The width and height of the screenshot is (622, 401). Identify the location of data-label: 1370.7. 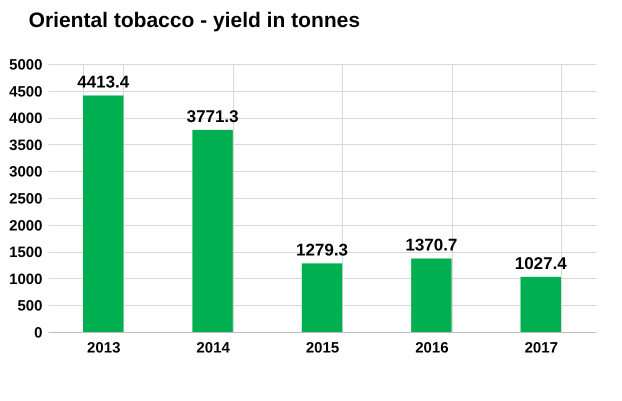
(431, 245).